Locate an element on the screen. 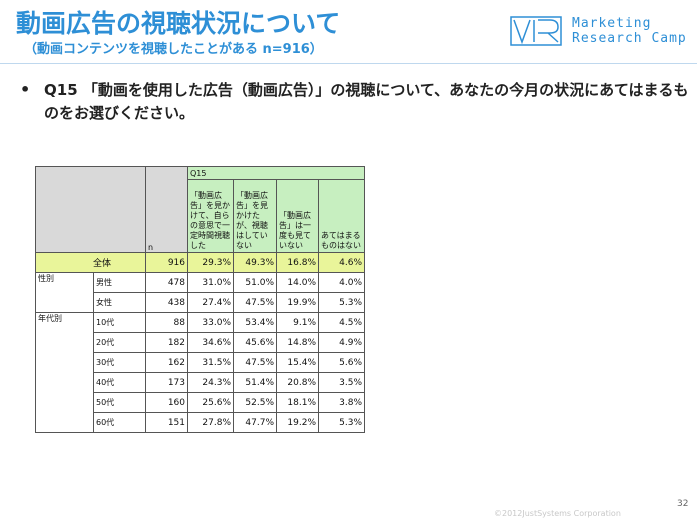  header-rule is located at coordinates (348, 63).